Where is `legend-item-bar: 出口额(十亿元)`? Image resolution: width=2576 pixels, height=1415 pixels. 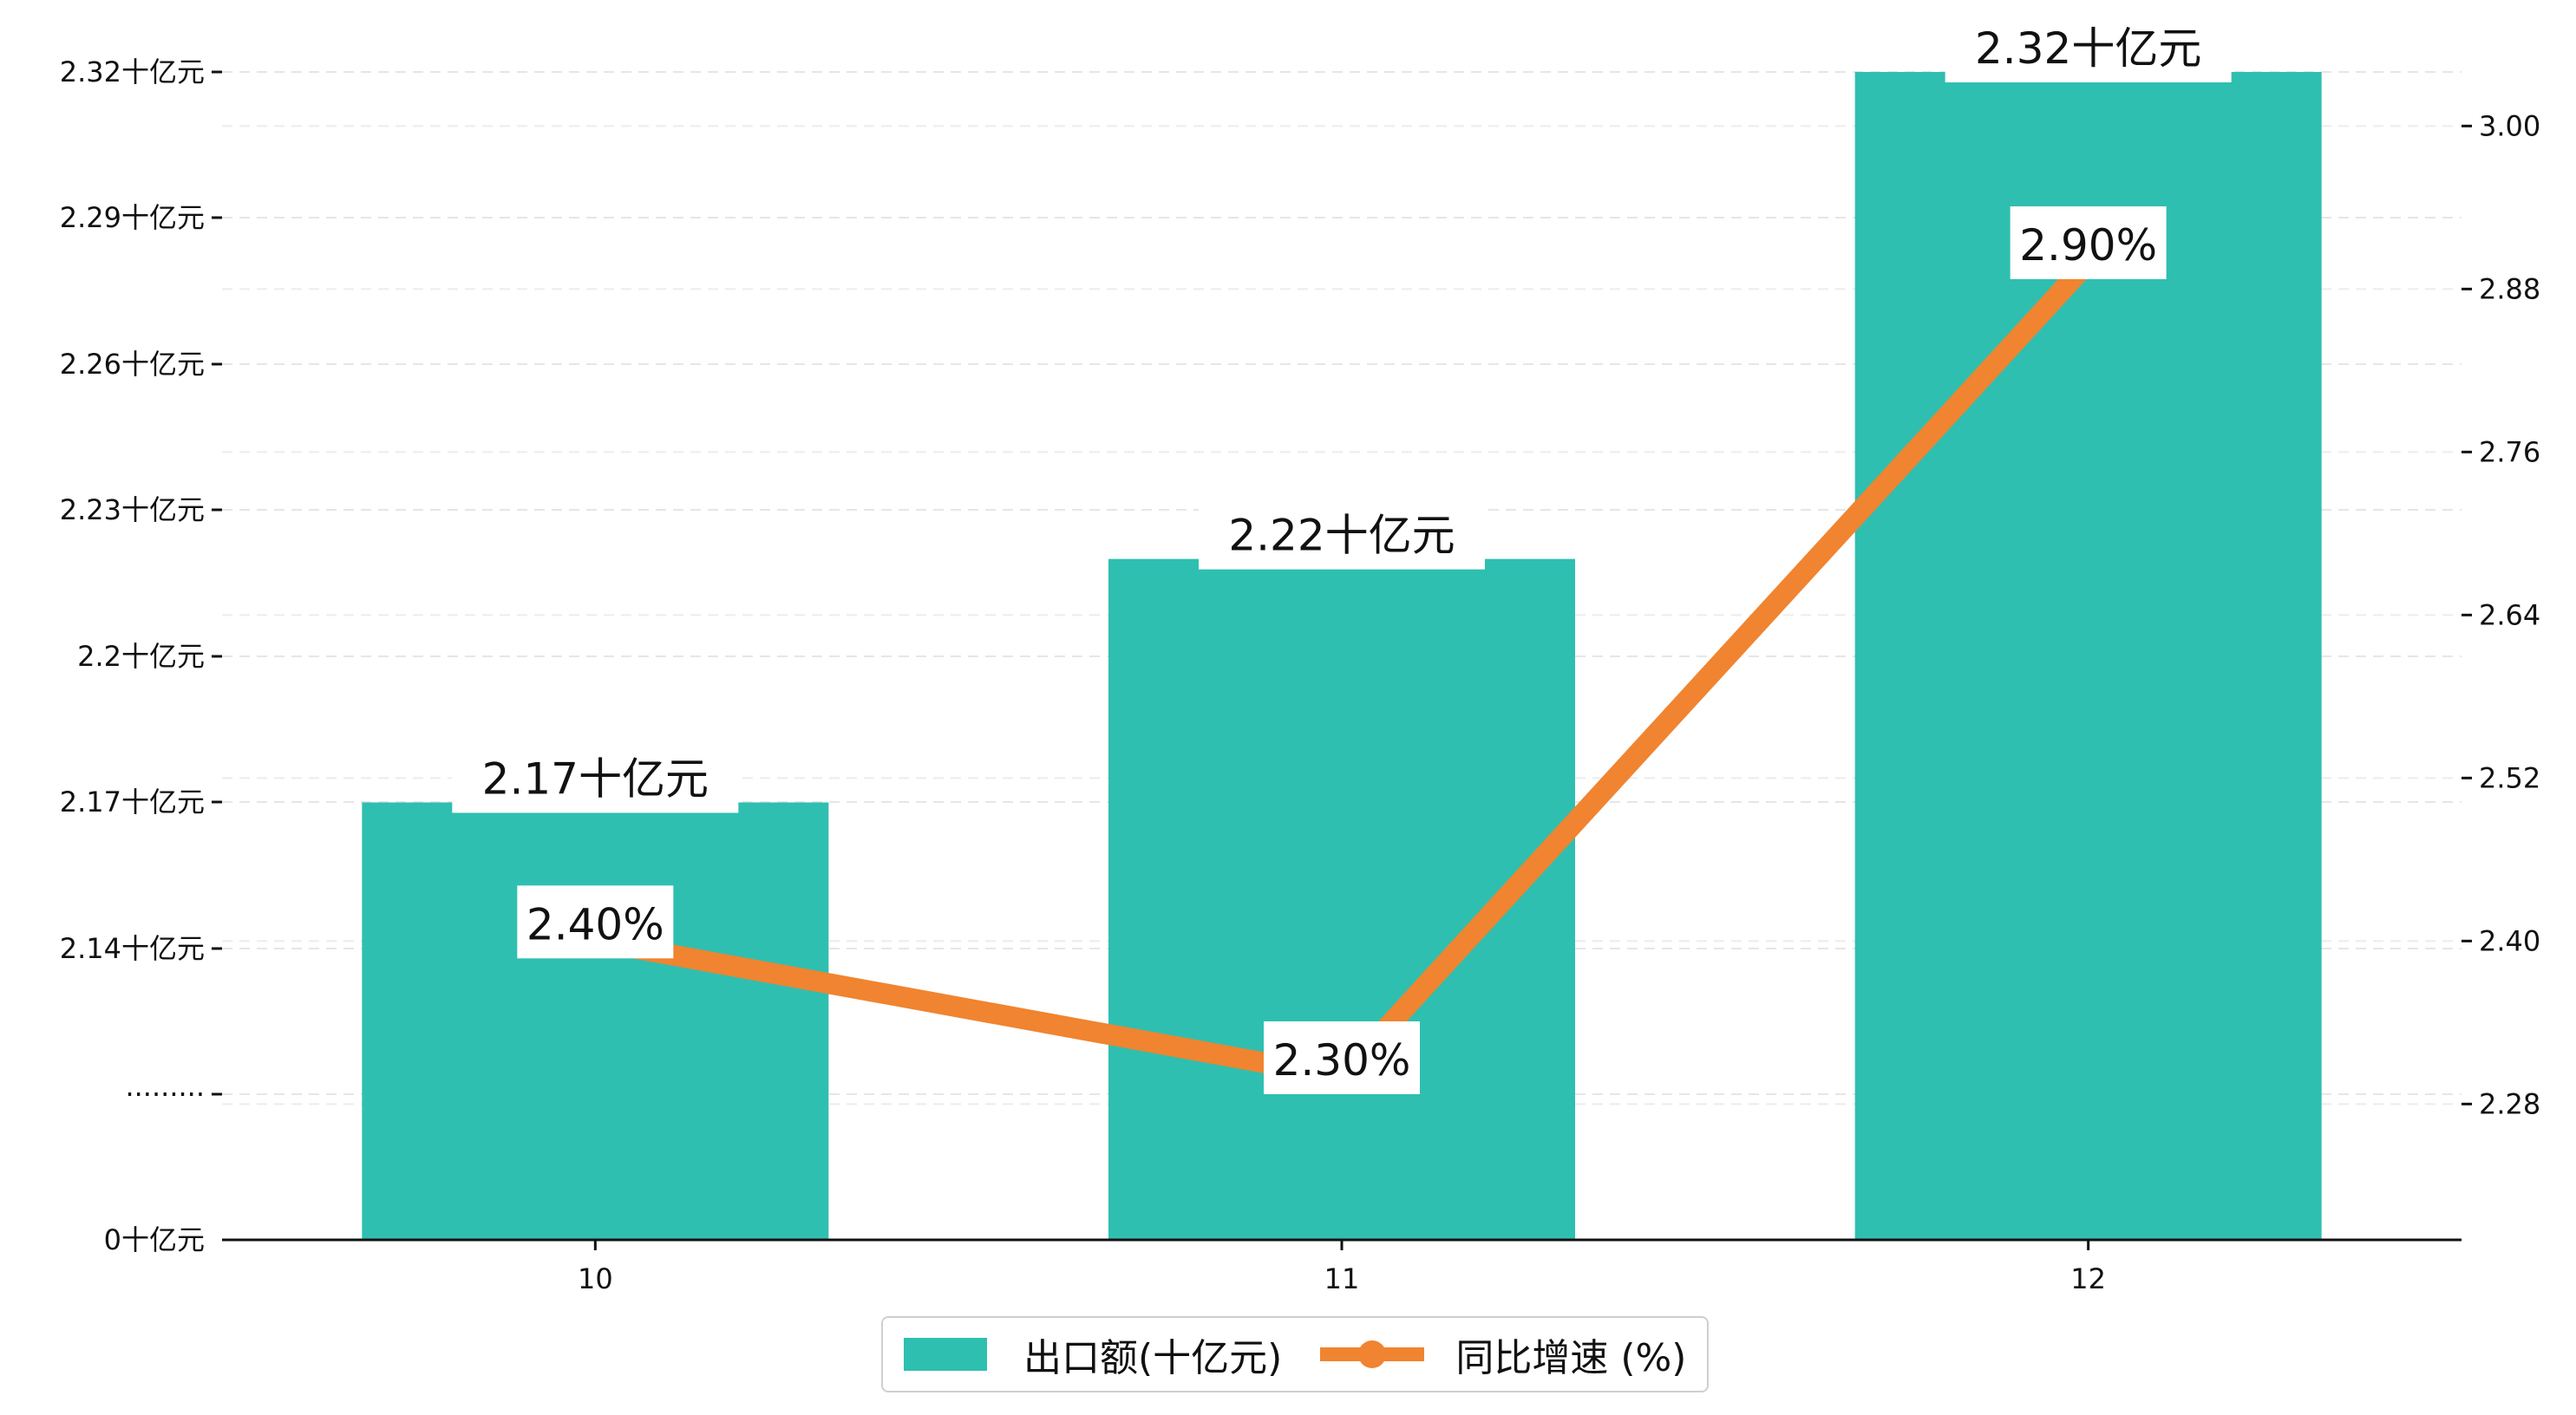
legend-item-bar: 出口额(十亿元) is located at coordinates (1093, 1354).